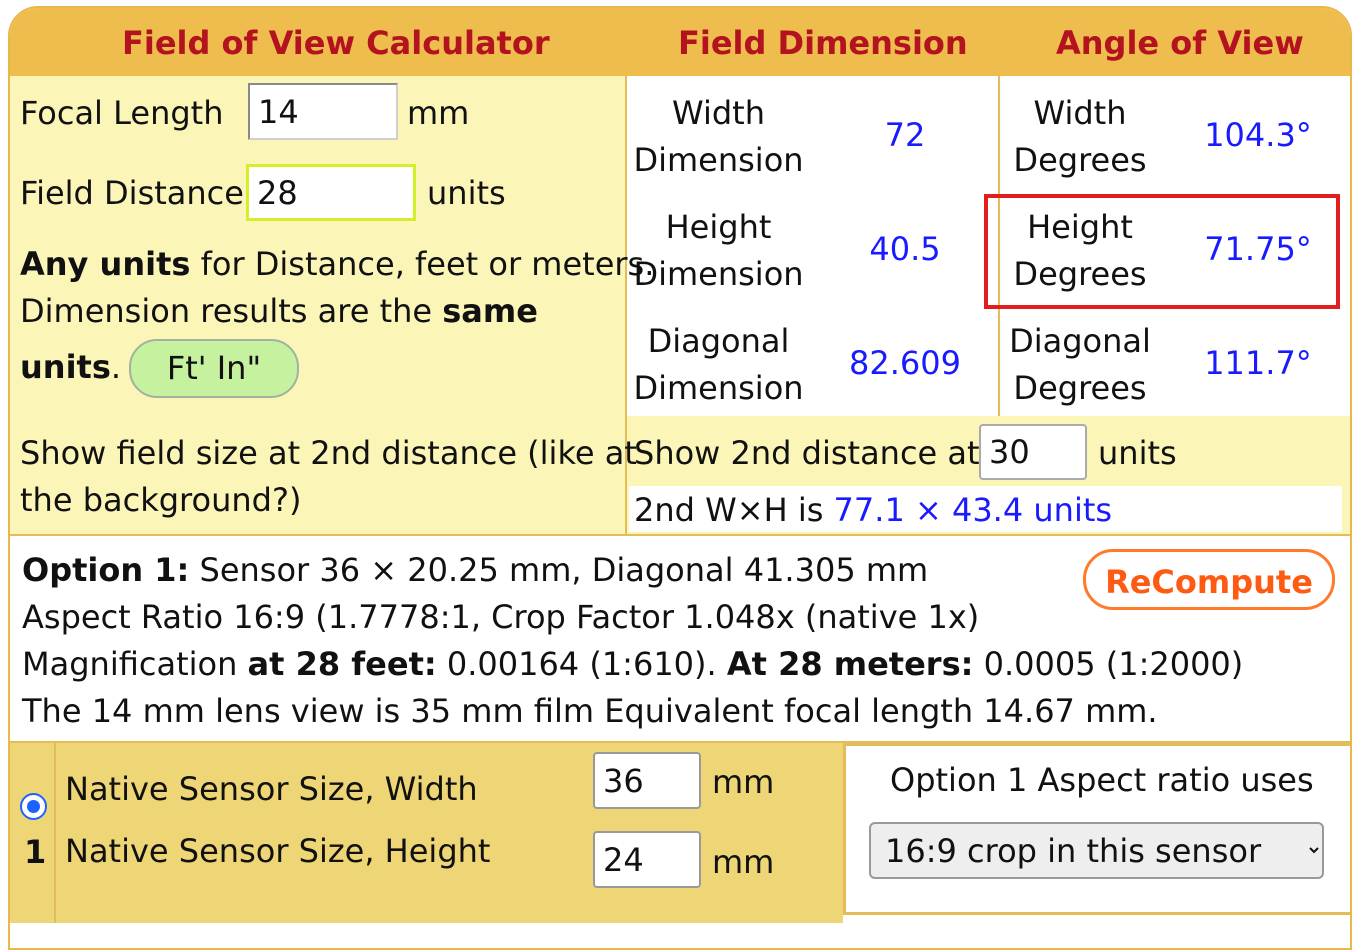  Describe the element at coordinates (1080, 364) in the screenshot. I see `diagonal-degrees-label: Diagonal Degrees` at that location.